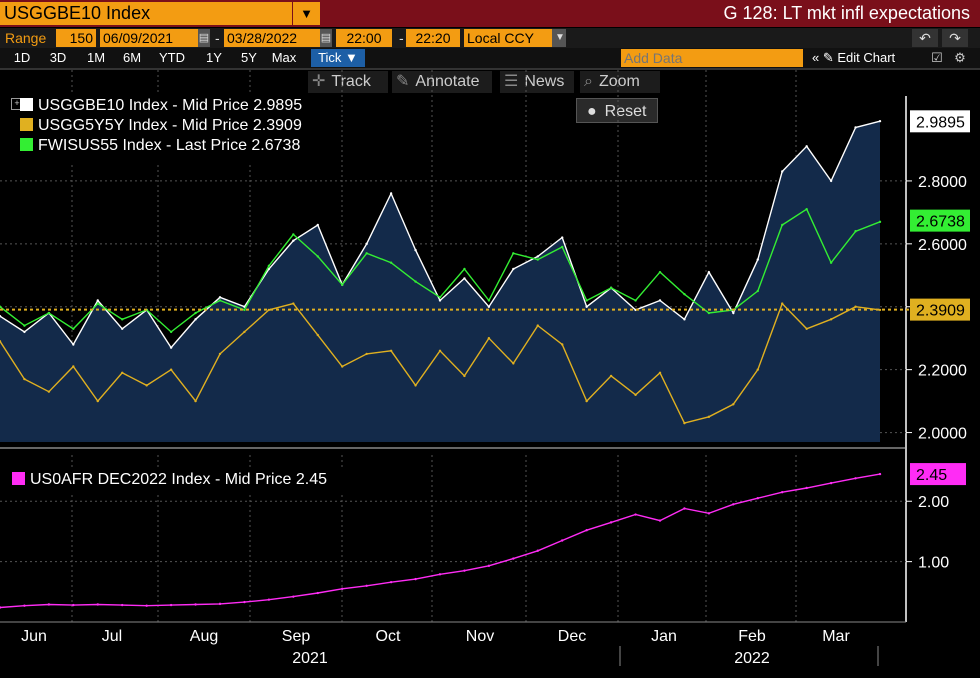  I want to click on track-button: ✛ Track, so click(348, 82).